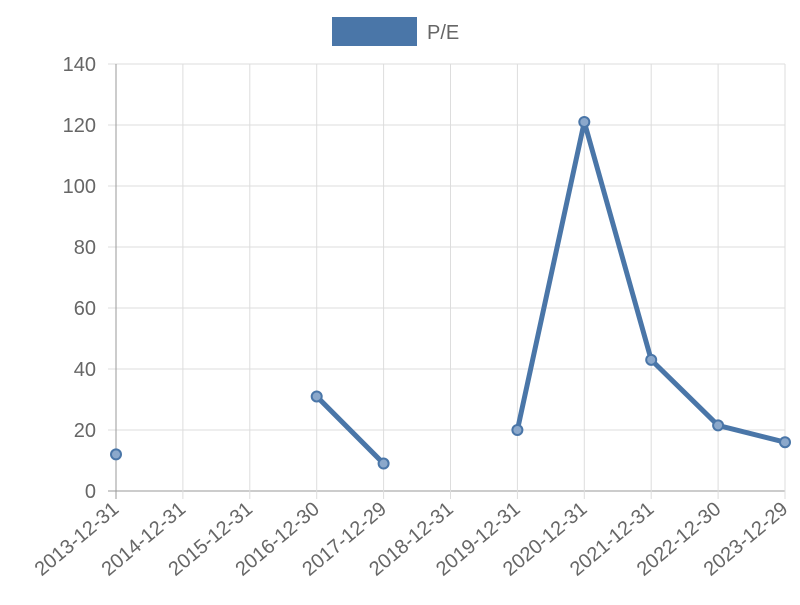 Image resolution: width=800 pixels, height=605 pixels. I want to click on y-tick-label: 20, so click(85, 431).